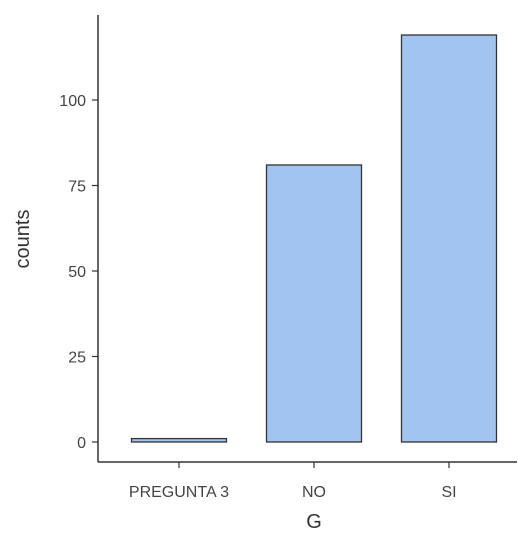 This screenshot has width=518, height=533. I want to click on x-tick-label: PREGUNTA 3, so click(179, 492).